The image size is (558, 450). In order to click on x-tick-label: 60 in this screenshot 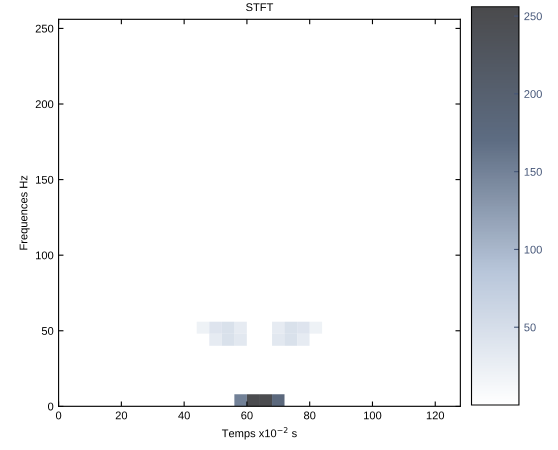, I will do `click(247, 416)`.